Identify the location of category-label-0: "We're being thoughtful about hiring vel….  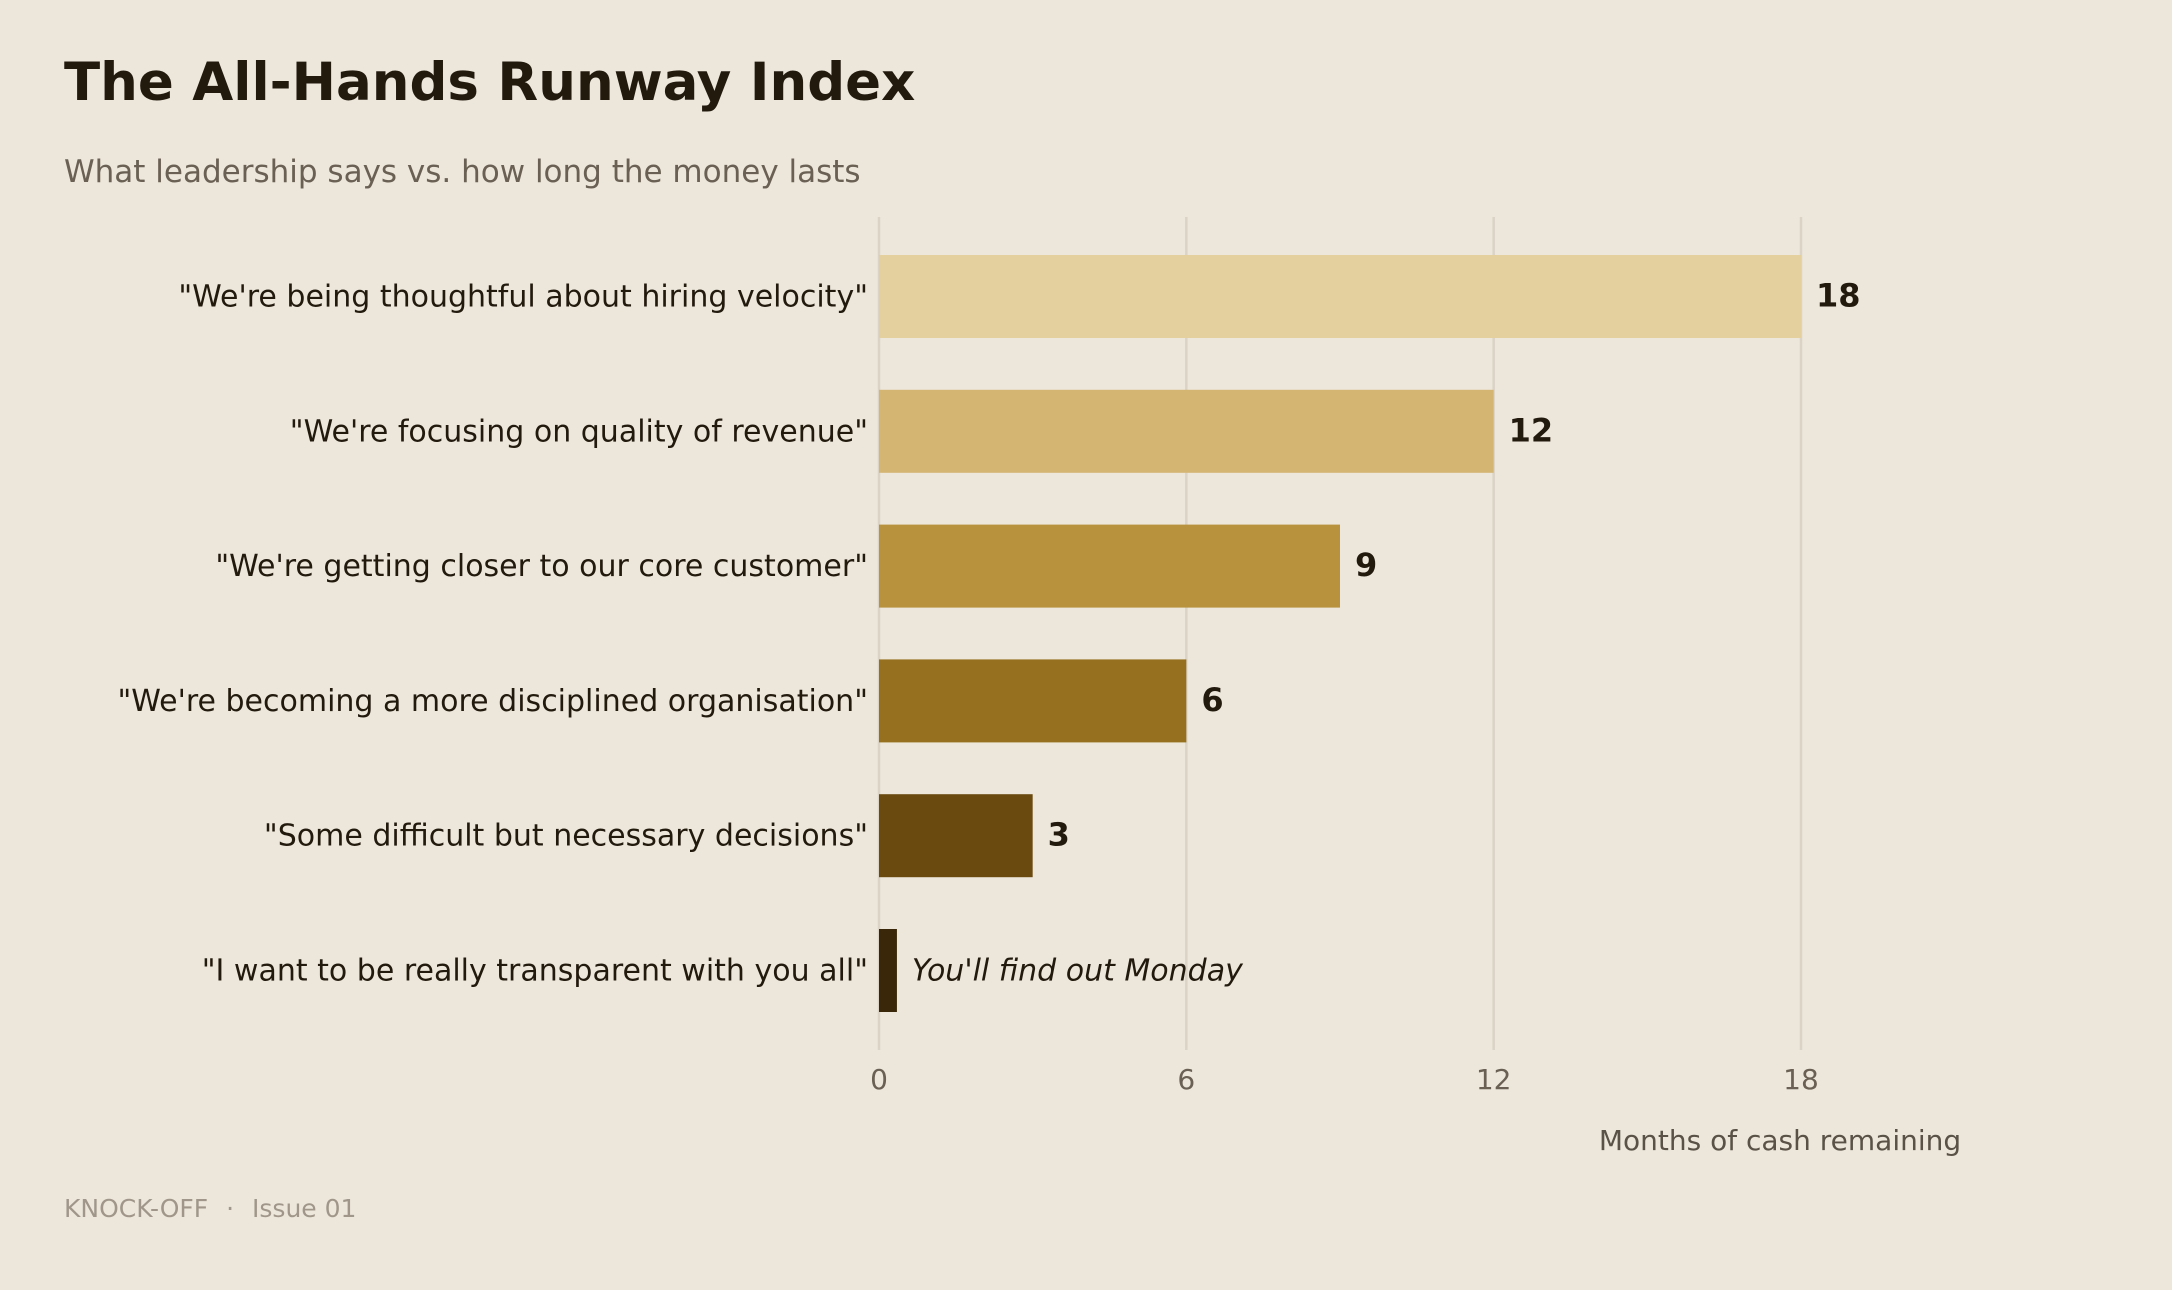
(523, 297).